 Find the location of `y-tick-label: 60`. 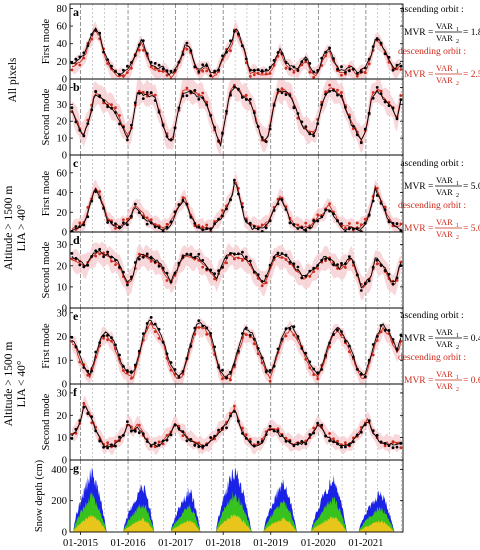

y-tick-label: 60 is located at coordinates (62, 173).